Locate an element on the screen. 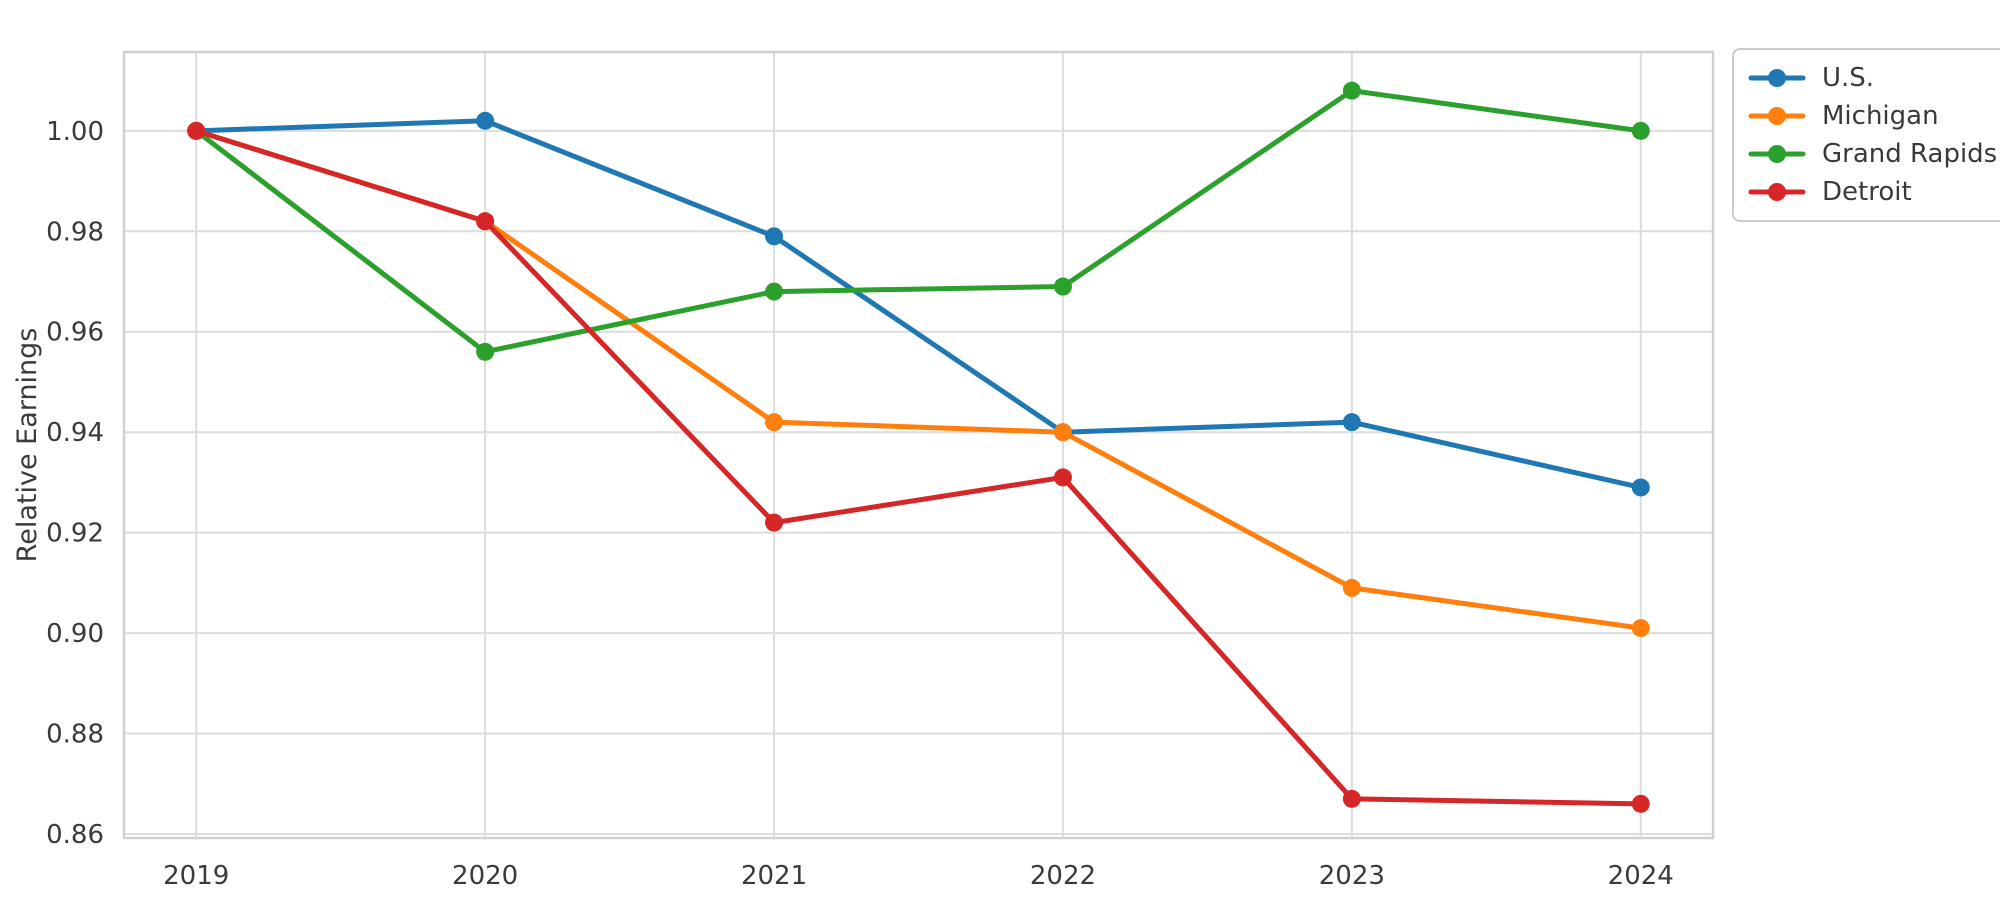 The height and width of the screenshot is (912, 2000). legend-item-label: Grand Rapids is located at coordinates (1910, 154).